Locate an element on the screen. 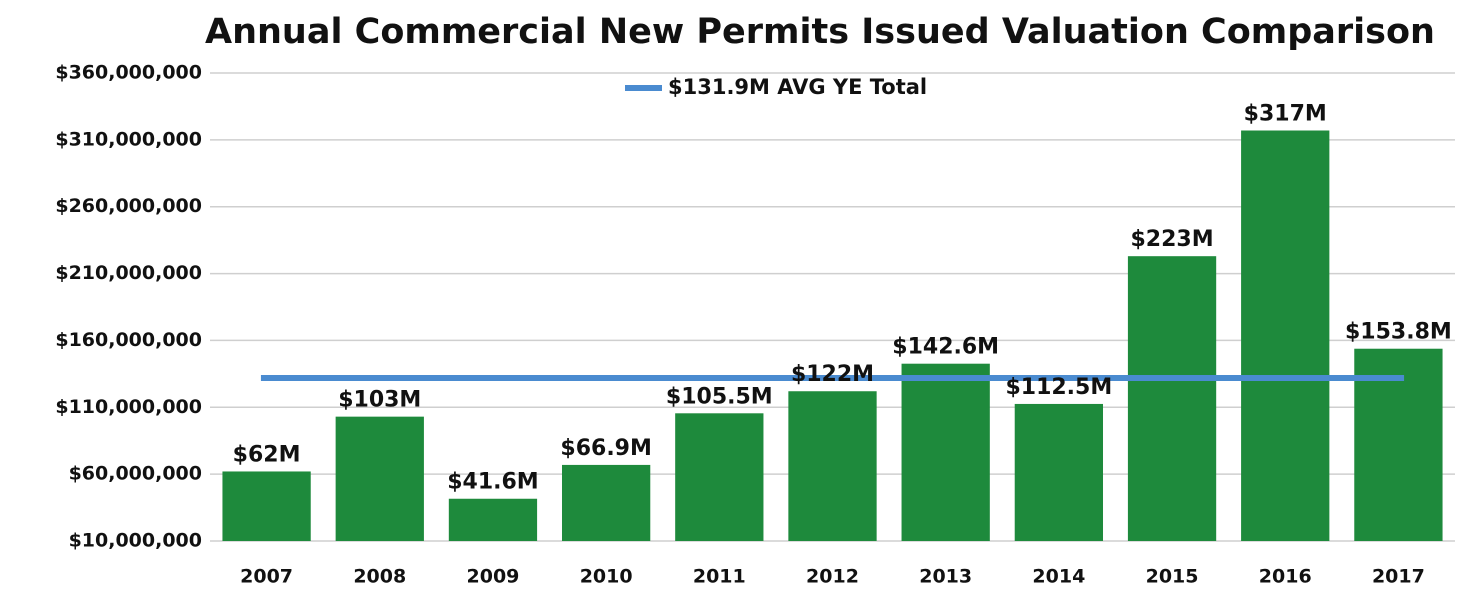  data-label: $317M is located at coordinates (1285, 113).